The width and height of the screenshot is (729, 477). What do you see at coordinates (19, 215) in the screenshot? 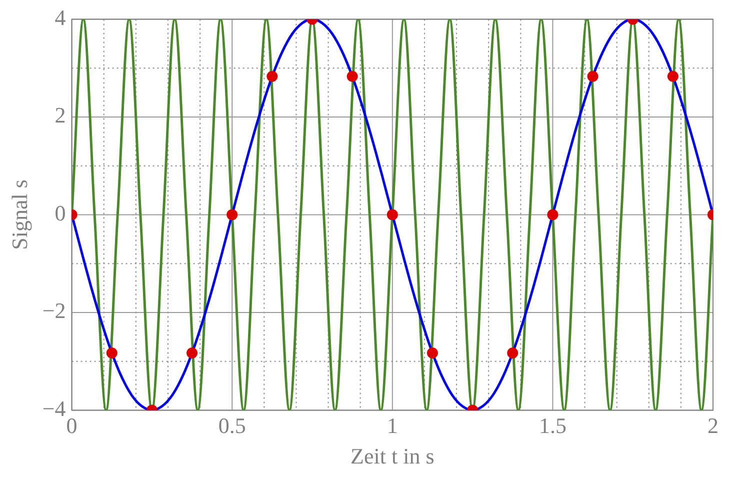
I see `y-axis-title: Signal s` at bounding box center [19, 215].